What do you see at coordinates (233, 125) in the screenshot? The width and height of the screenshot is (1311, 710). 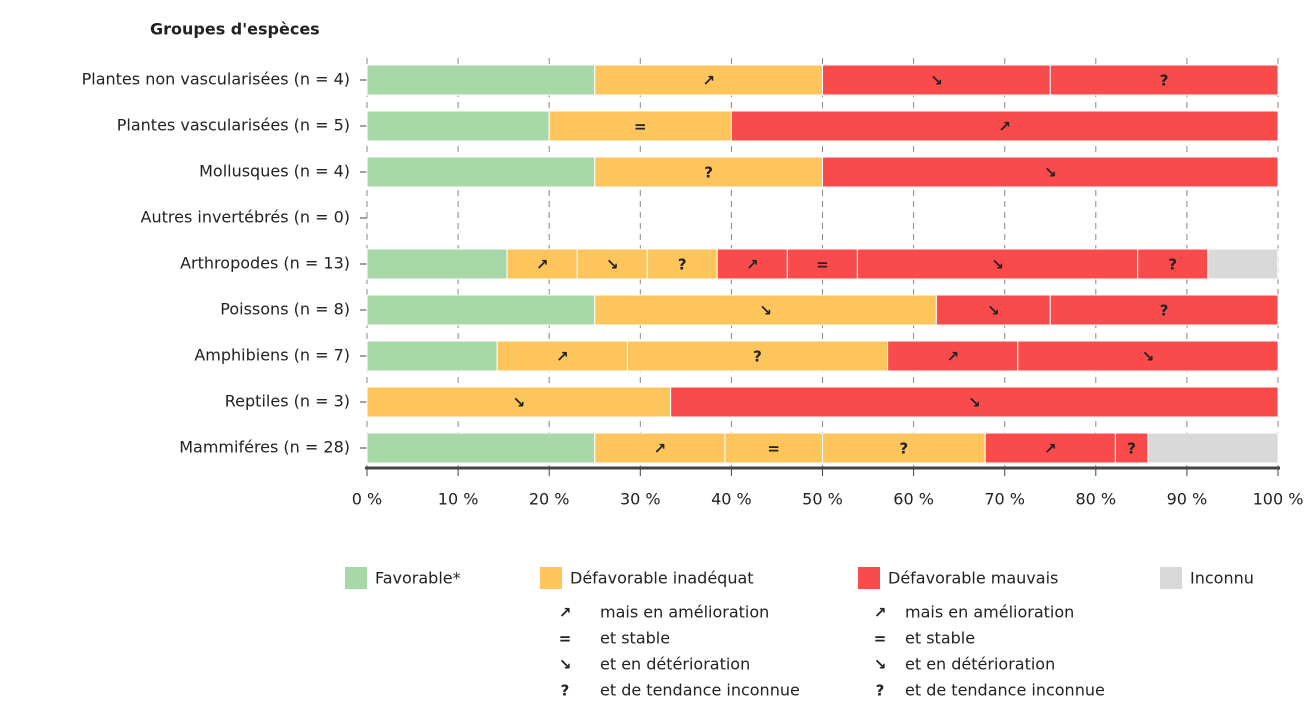 I see `y-tick-label: Plantes vascularisées (n = 5)` at bounding box center [233, 125].